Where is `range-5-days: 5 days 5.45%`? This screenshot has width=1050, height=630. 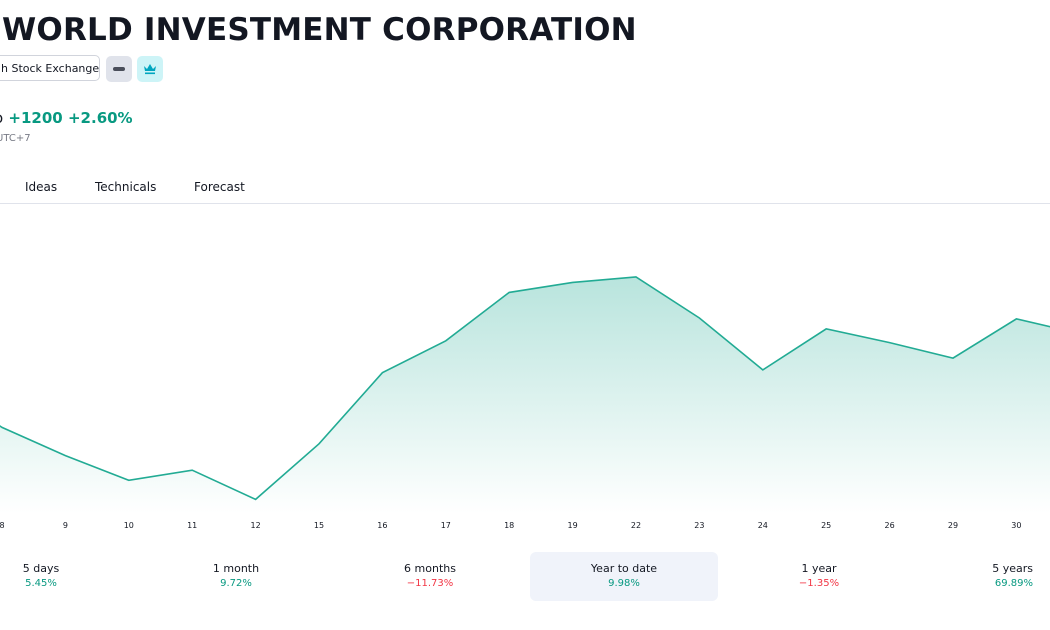
range-5-days: 5 days 5.45% is located at coordinates (67, 576).